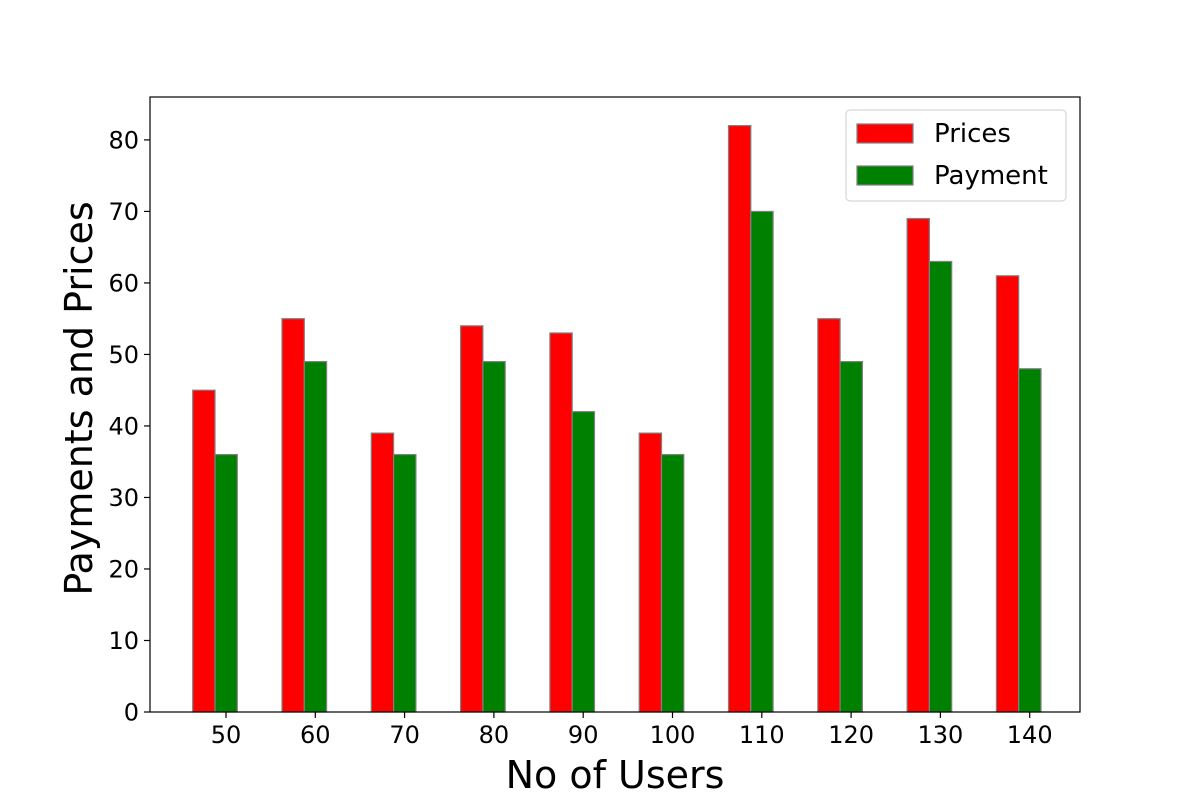 The width and height of the screenshot is (1200, 804). What do you see at coordinates (940, 735) in the screenshot?
I see `x-tick-label-130: 130` at bounding box center [940, 735].